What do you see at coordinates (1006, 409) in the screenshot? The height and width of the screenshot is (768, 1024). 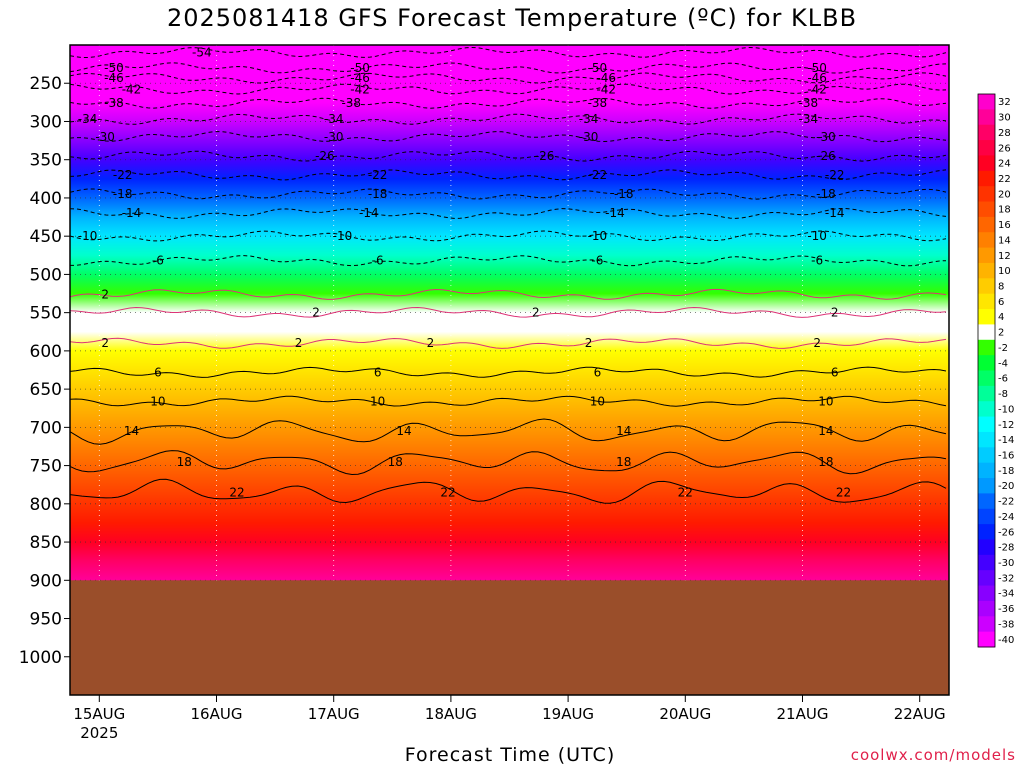 I see `colorbar-label: -10` at bounding box center [1006, 409].